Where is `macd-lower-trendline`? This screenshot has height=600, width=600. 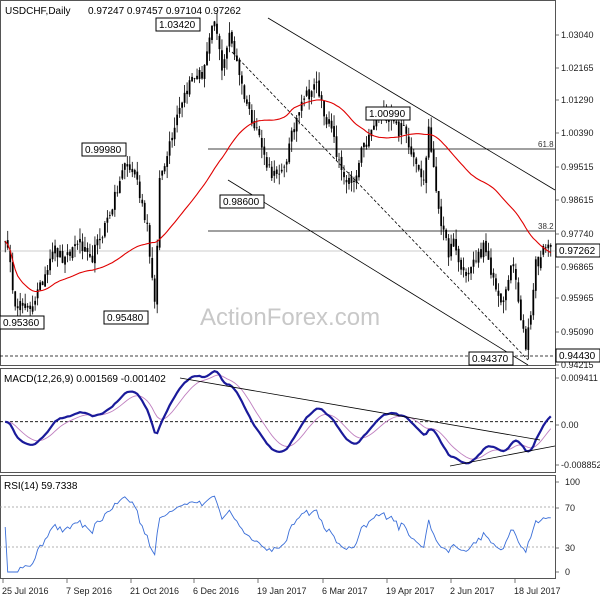
macd-lower-trendline is located at coordinates (502, 456).